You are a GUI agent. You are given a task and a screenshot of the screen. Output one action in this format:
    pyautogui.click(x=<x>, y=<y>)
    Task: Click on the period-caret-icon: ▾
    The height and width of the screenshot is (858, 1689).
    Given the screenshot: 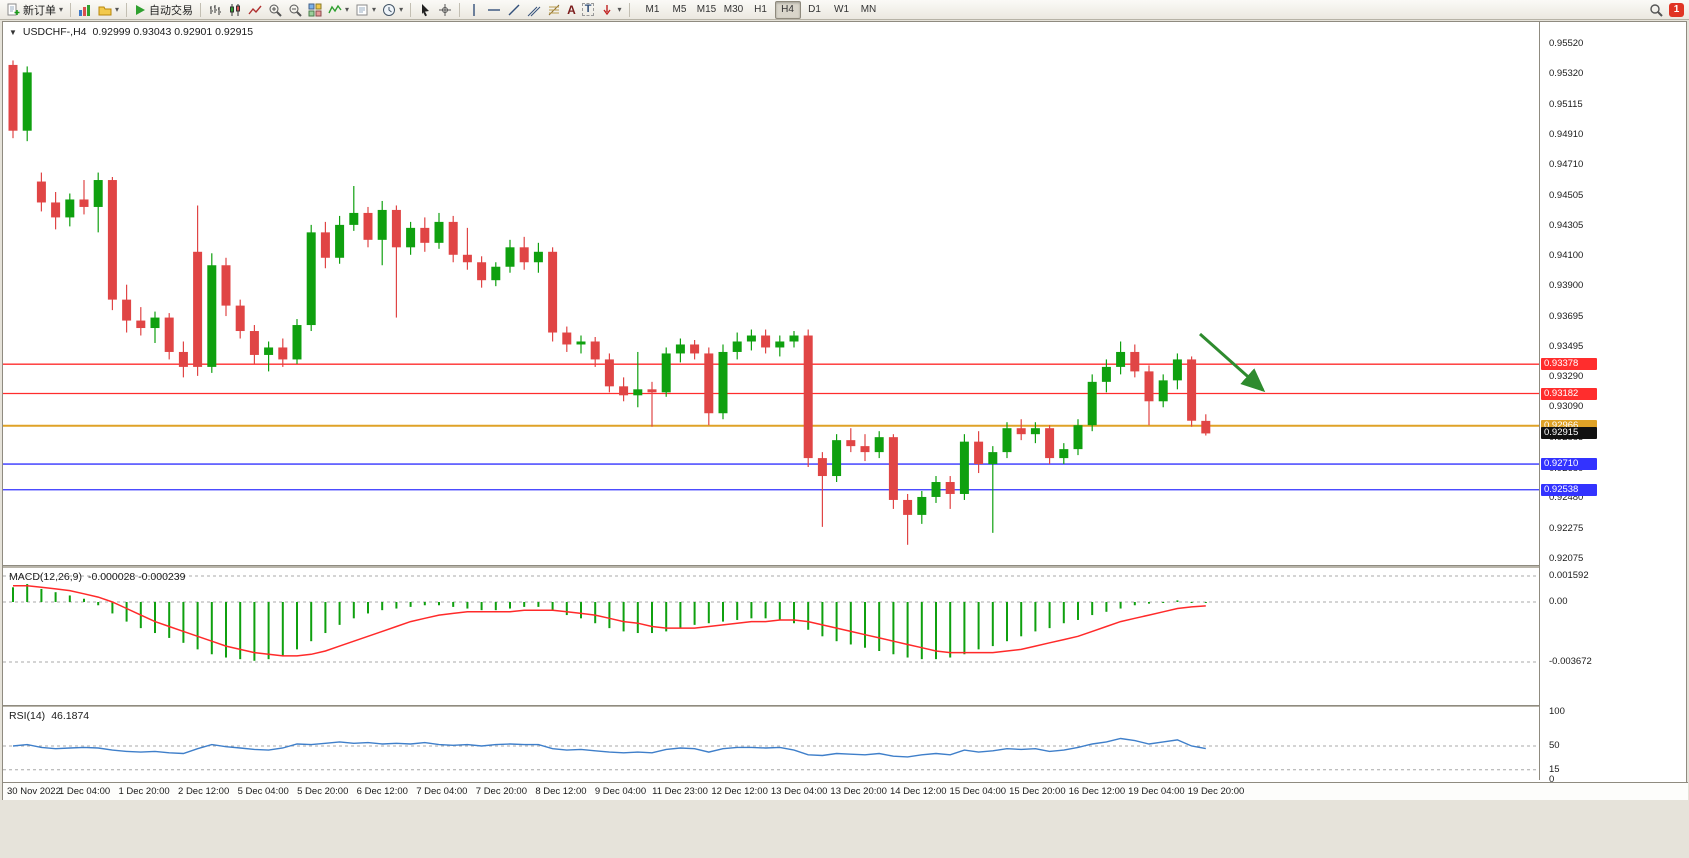 What is the action you would take?
    pyautogui.click(x=401, y=9)
    